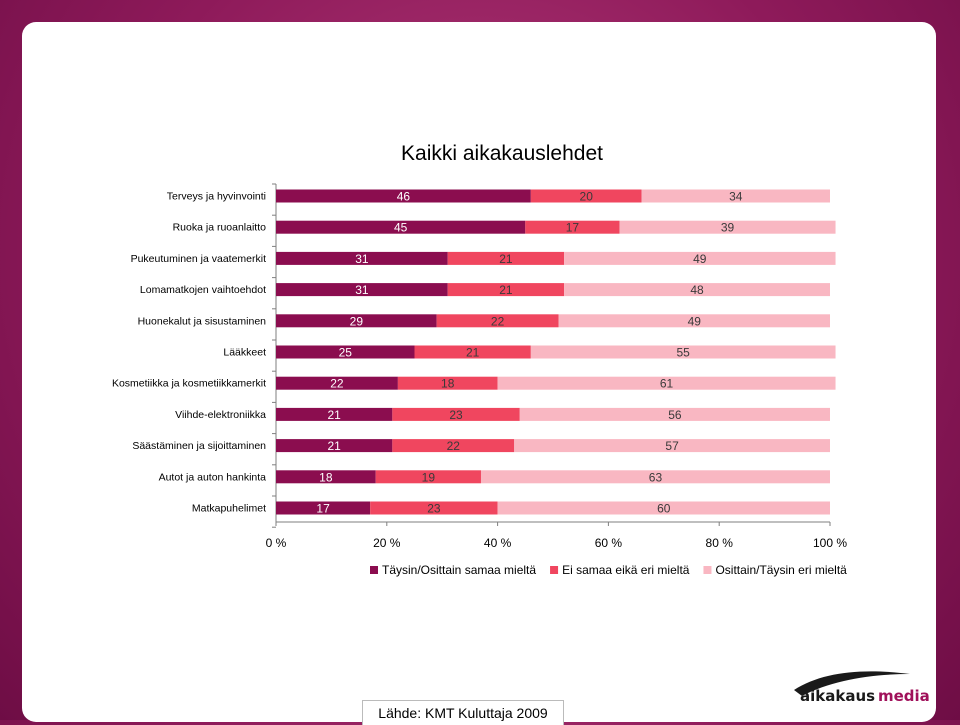 The height and width of the screenshot is (725, 960). What do you see at coordinates (502, 153) in the screenshot?
I see `chart-title: Kaikki aikakauslehdet` at bounding box center [502, 153].